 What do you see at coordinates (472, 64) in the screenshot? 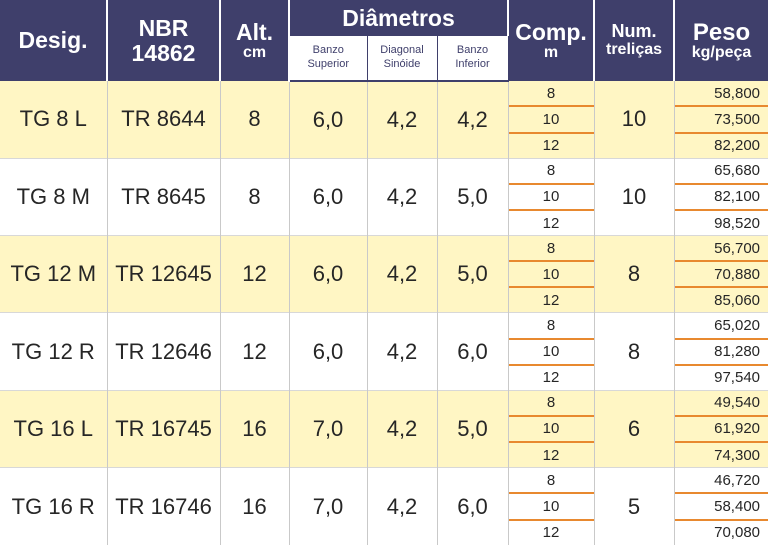
I see `header-banzo-inferior-line2: Inferior` at bounding box center [472, 64].